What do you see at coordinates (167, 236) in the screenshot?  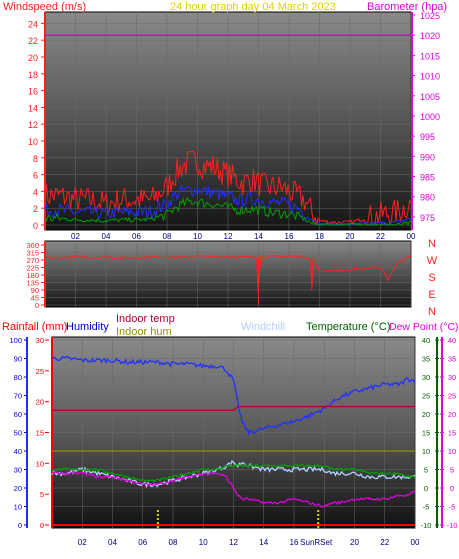 I see `top-x-tick-label: 08` at bounding box center [167, 236].